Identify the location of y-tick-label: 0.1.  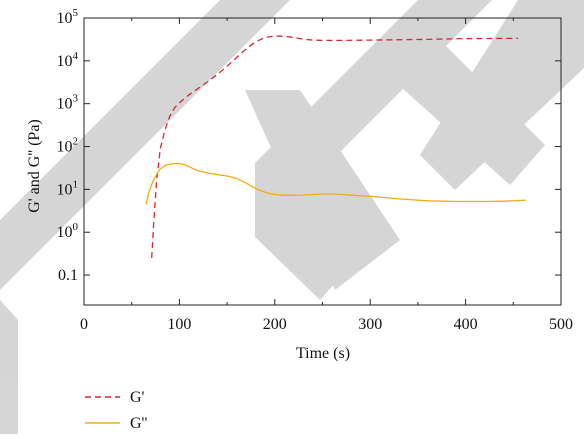
(68, 275).